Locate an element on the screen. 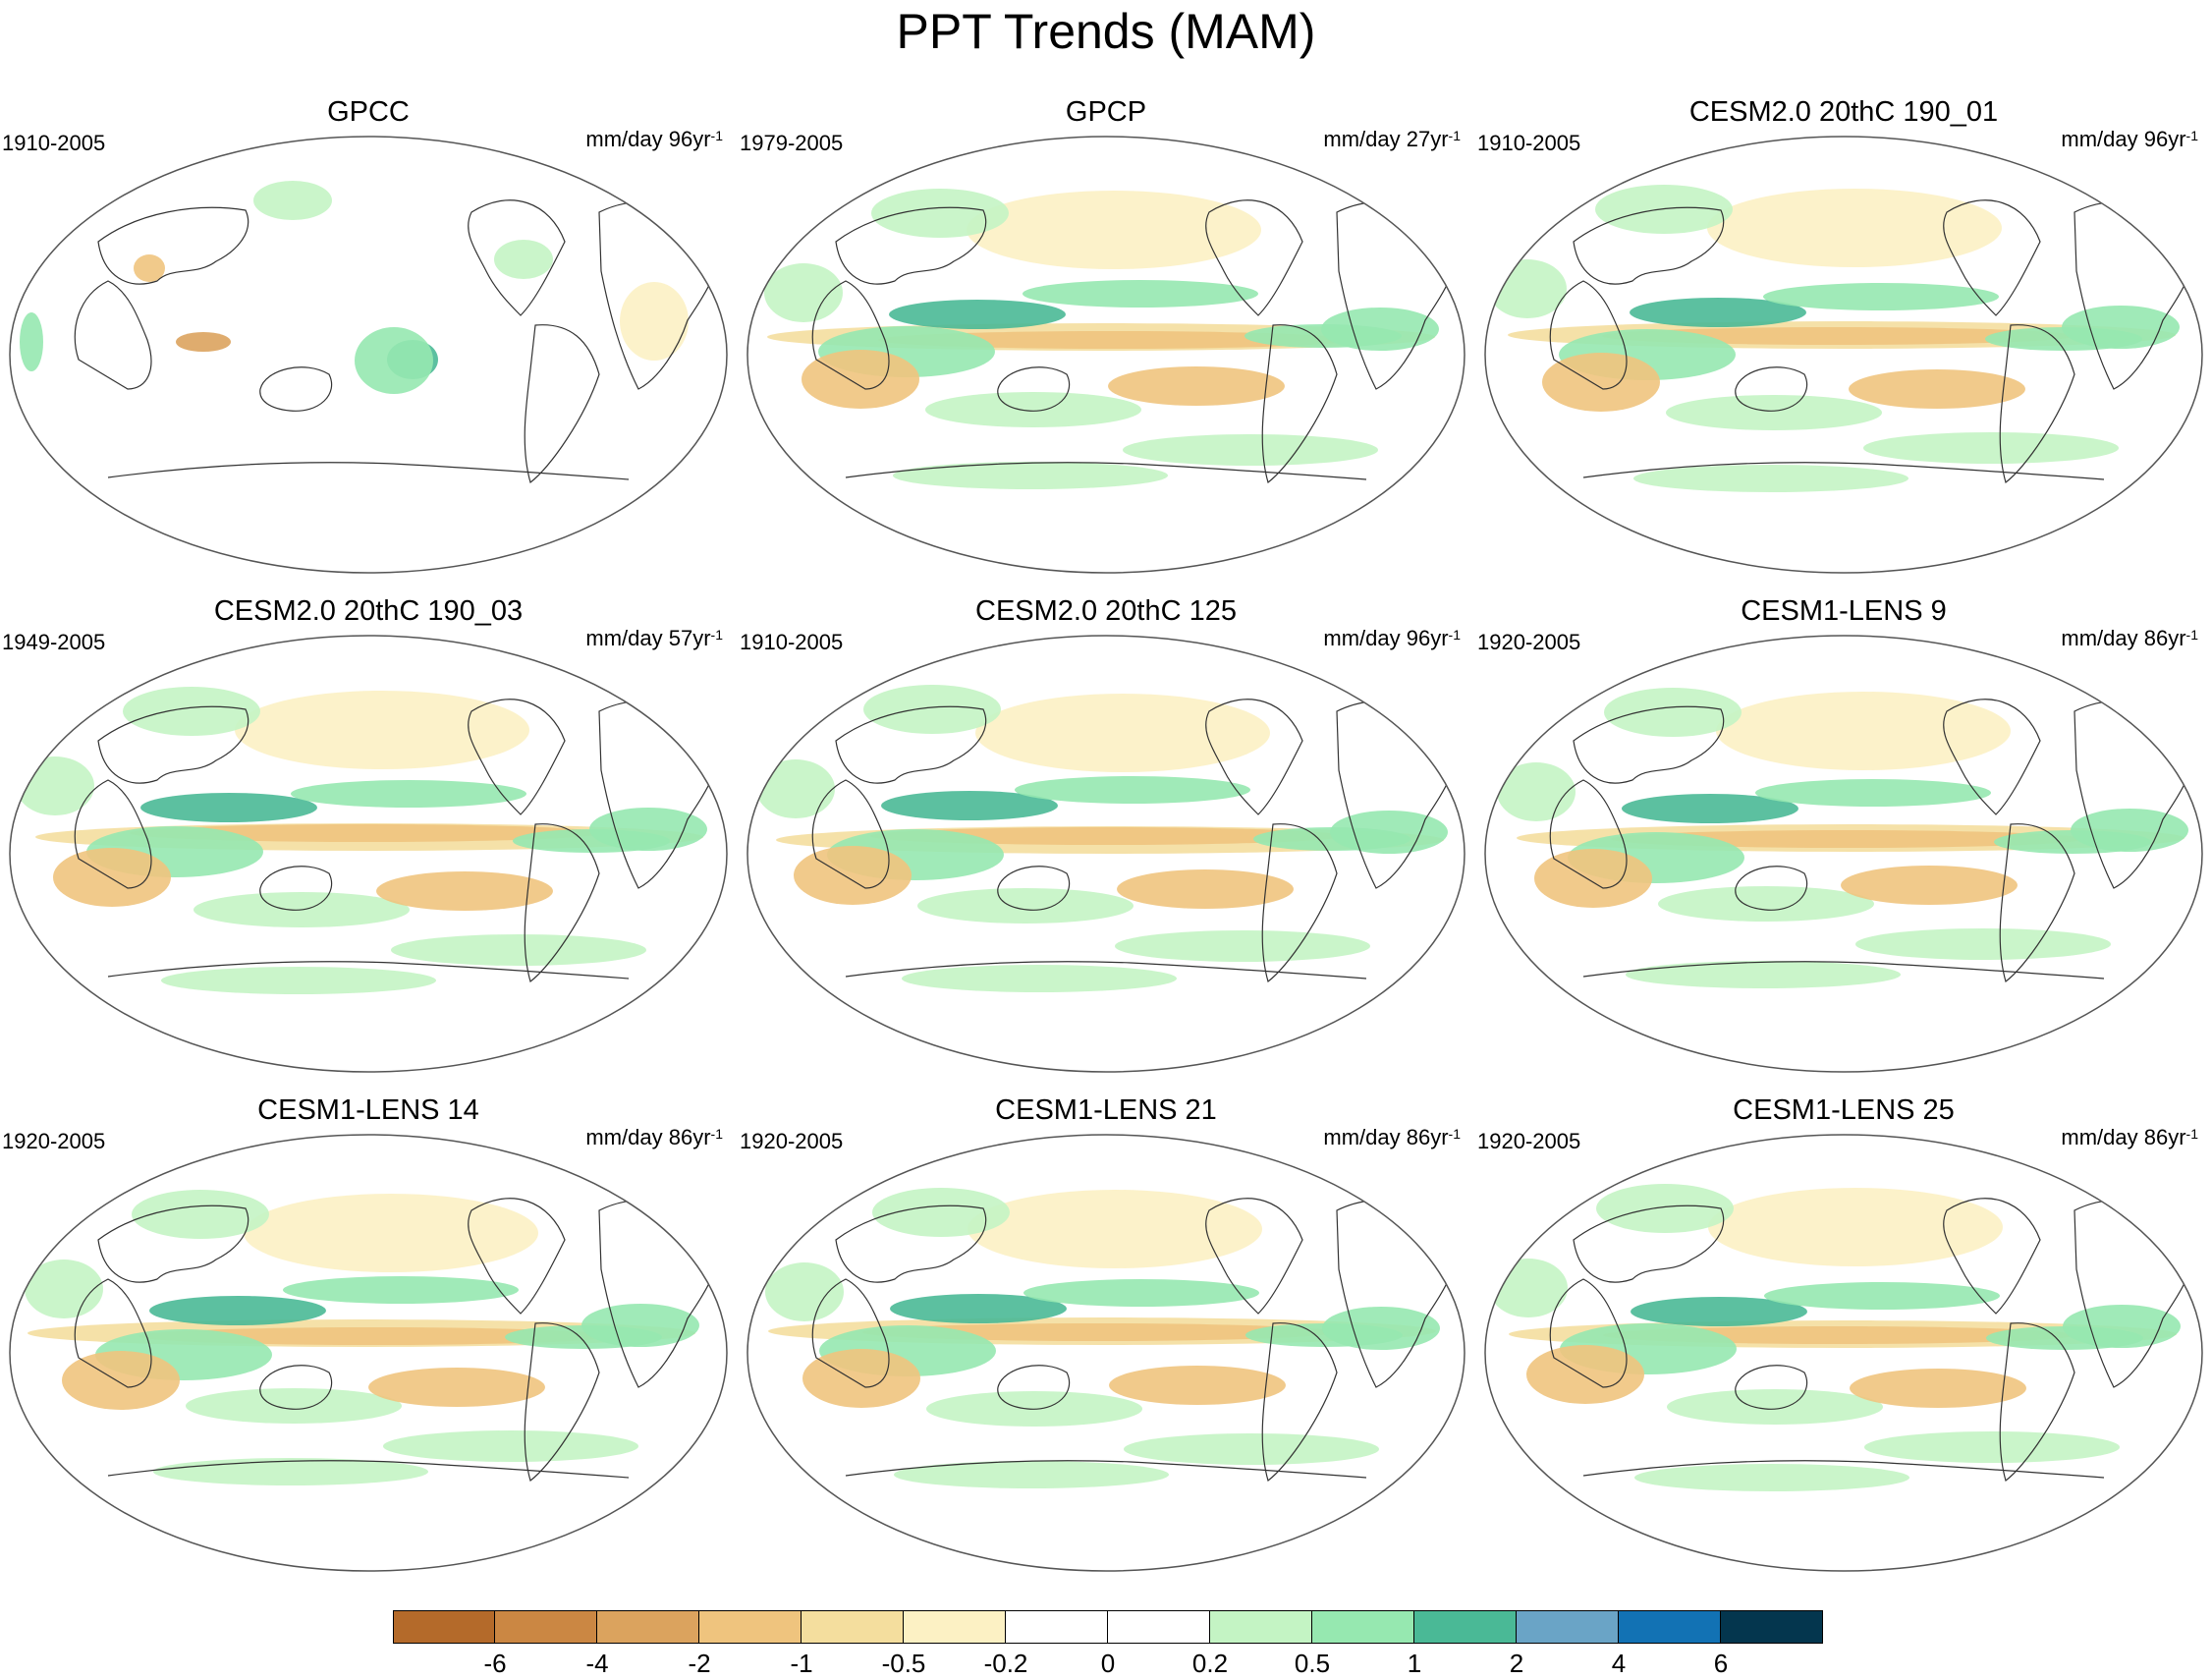 The height and width of the screenshot is (1680, 2212). panel-title: GPCC is located at coordinates (368, 112).